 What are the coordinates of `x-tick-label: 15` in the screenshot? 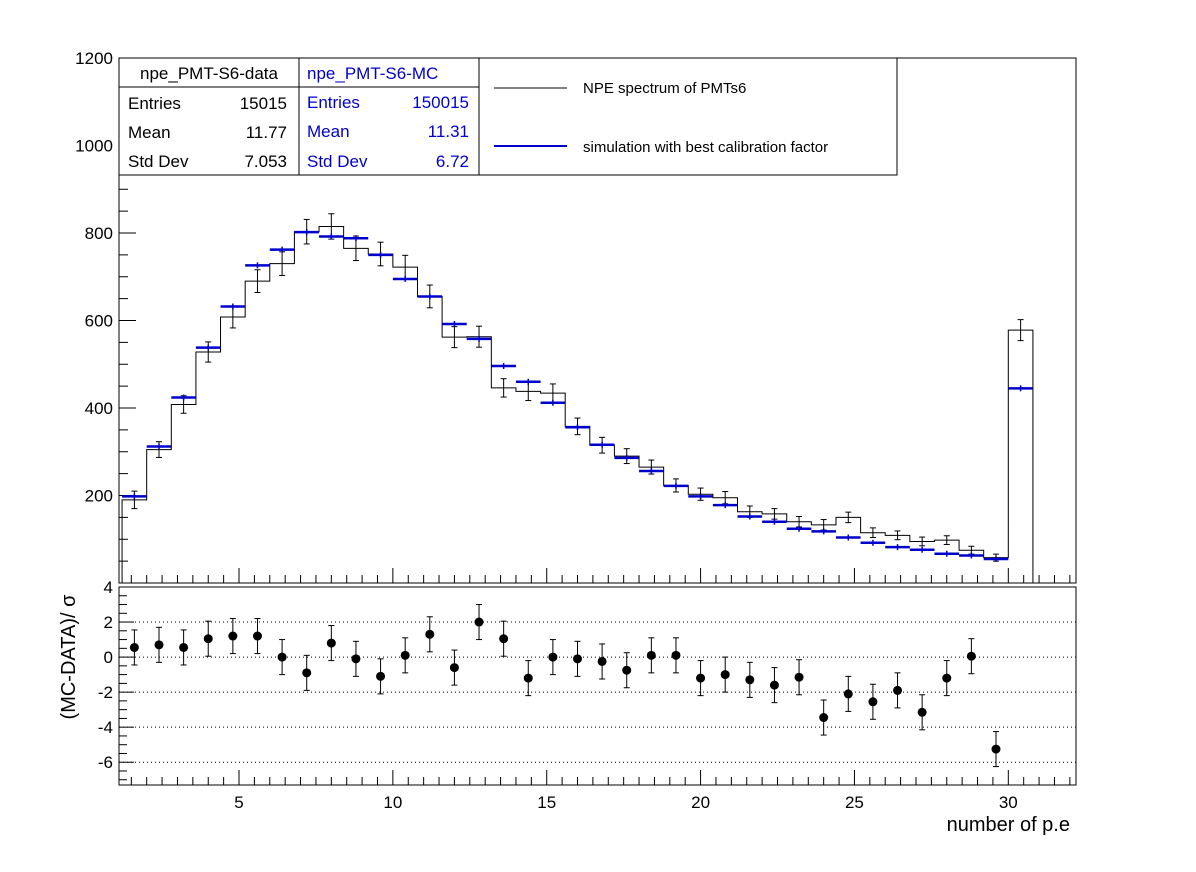 It's located at (546, 802).